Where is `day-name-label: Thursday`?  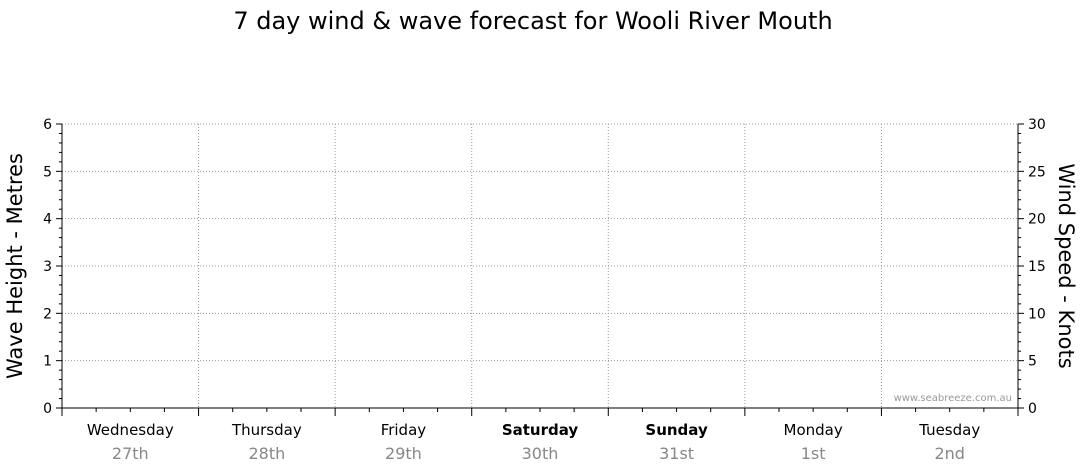 day-name-label: Thursday is located at coordinates (266, 430).